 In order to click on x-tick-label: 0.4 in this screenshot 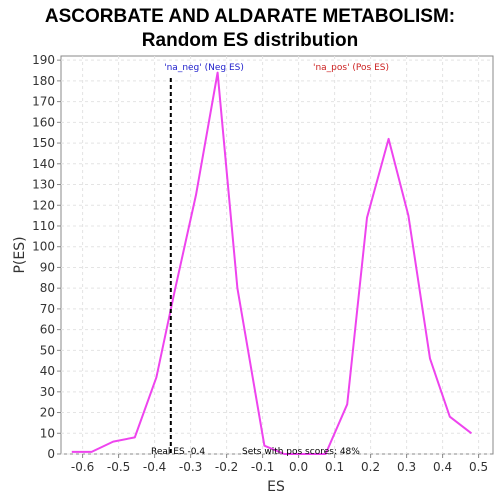, I will do `click(442, 467)`.